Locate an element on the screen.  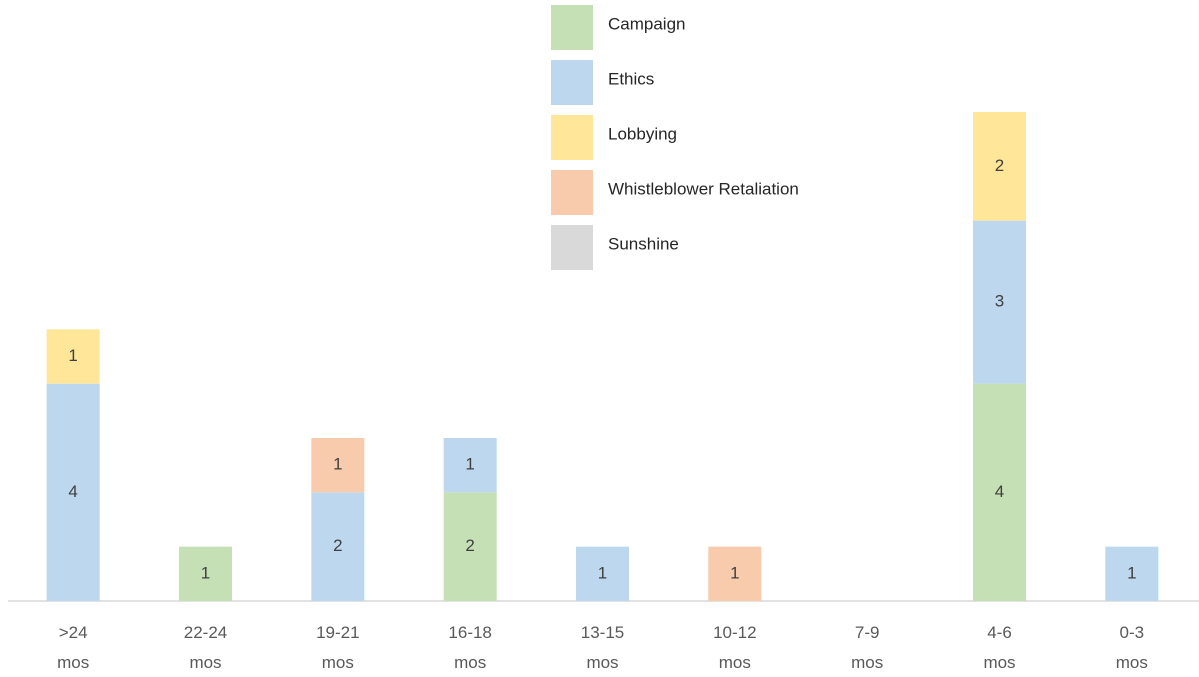
legend-label: Sunshine is located at coordinates (643, 243).